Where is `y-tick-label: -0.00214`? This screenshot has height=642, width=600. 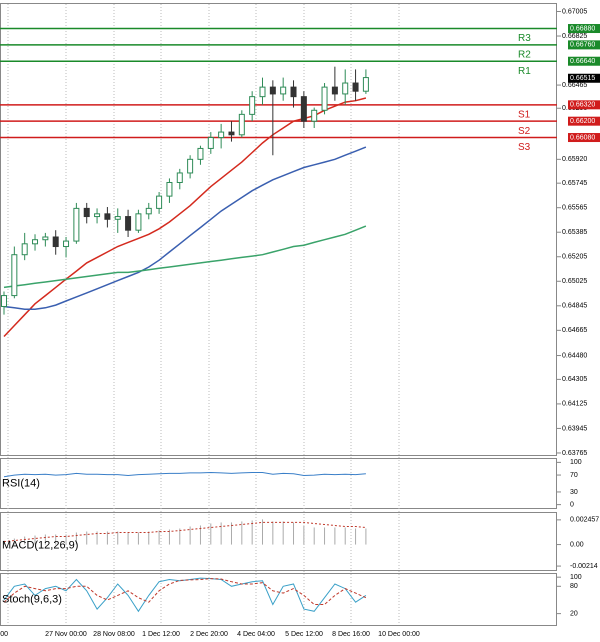
y-tick-label: -0.00214 is located at coordinates (584, 566).